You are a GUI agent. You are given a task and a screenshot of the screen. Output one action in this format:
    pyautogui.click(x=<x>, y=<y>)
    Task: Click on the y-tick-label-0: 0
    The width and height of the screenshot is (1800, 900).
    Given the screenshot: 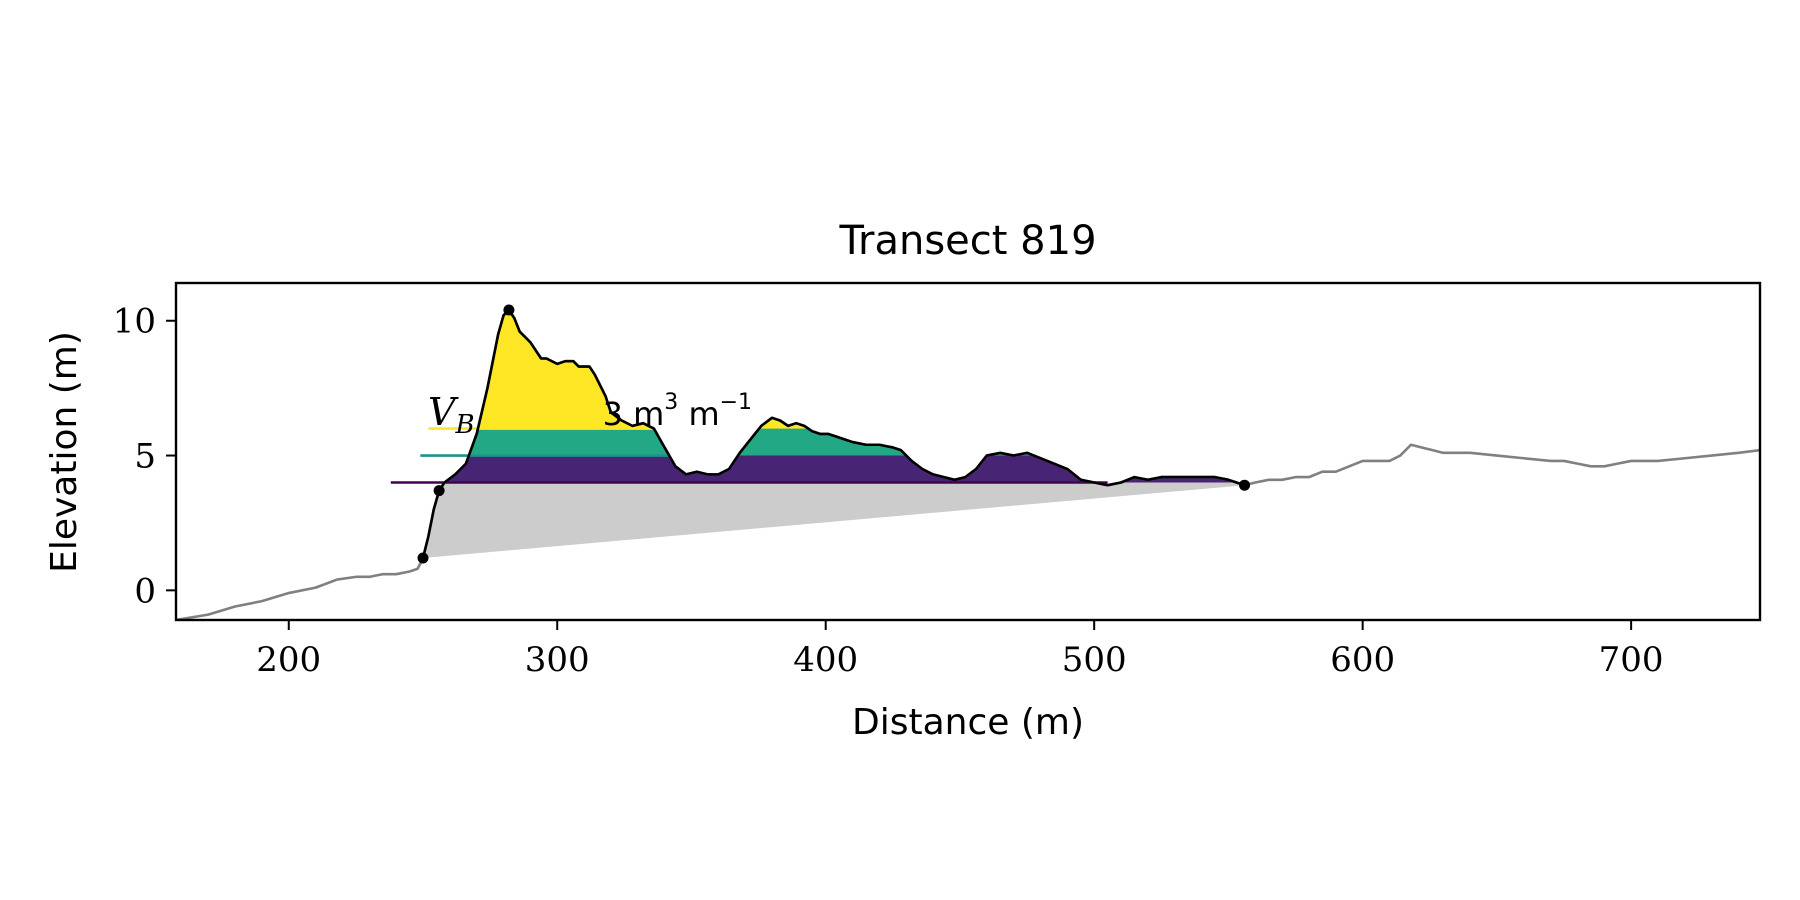 What is the action you would take?
    pyautogui.click(x=145, y=591)
    